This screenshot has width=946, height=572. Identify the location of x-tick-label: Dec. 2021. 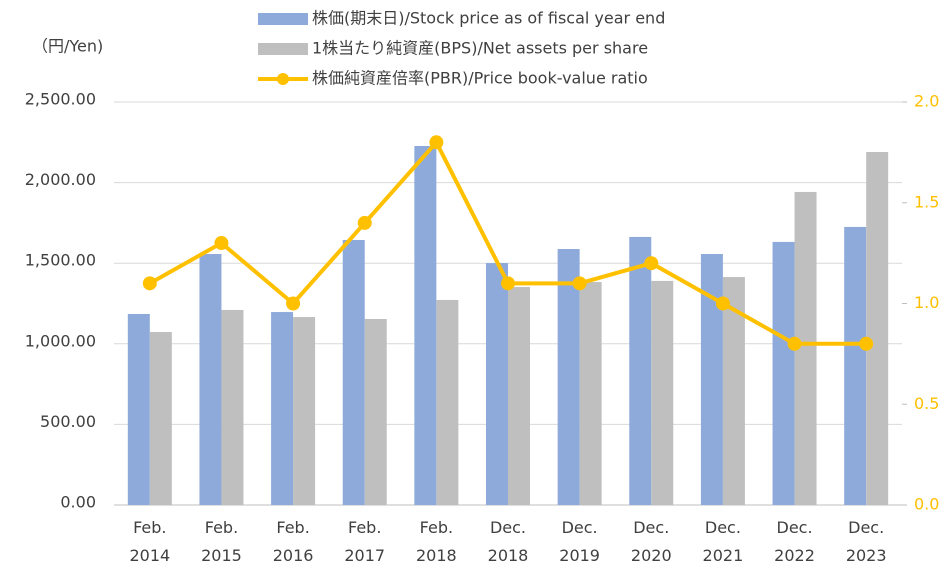
(723, 541).